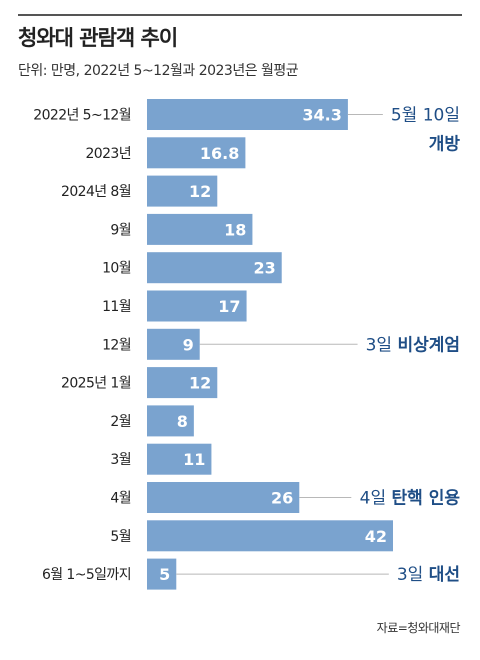  Describe the element at coordinates (120, 499) in the screenshot. I see `category-label: 4월` at that location.